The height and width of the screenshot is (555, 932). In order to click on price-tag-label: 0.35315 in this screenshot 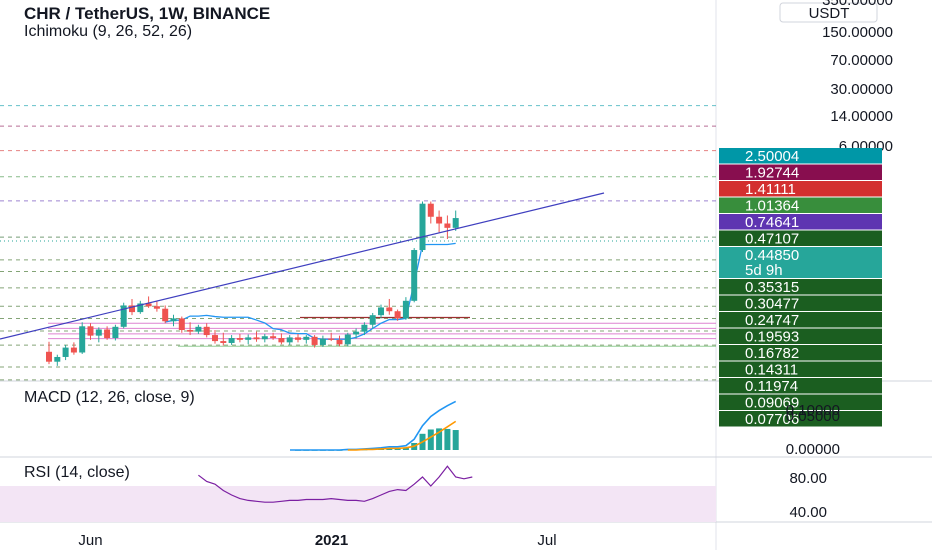, I will do `click(772, 287)`.